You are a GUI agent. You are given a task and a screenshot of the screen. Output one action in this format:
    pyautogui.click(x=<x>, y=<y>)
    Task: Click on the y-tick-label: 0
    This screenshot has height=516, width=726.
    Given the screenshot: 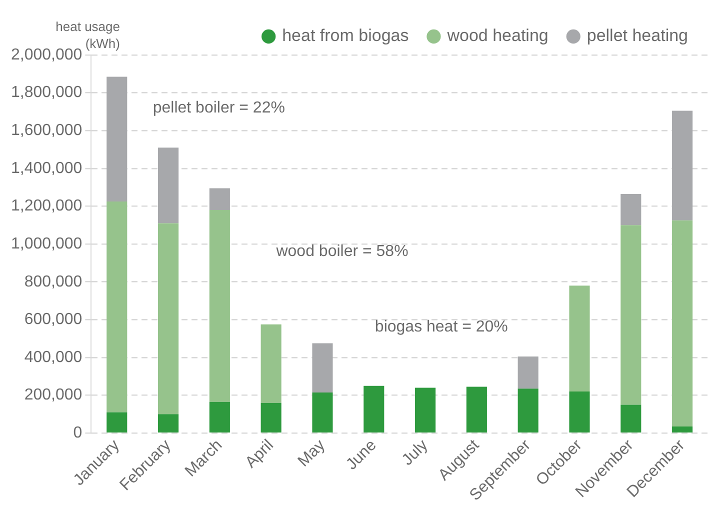 What is the action you would take?
    pyautogui.click(x=77, y=433)
    